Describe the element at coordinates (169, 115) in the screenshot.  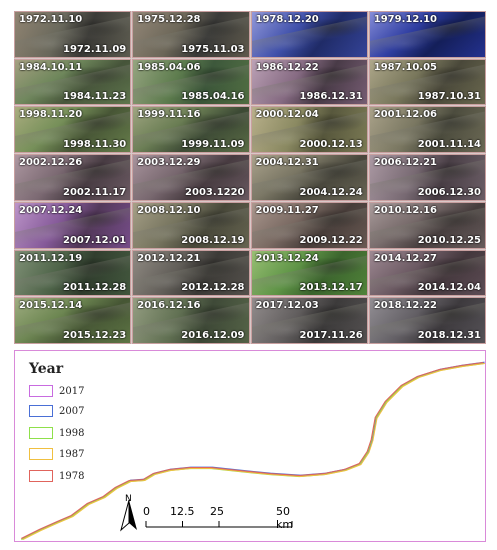
I see `tile-date-top: 1999.11.16` at that location.